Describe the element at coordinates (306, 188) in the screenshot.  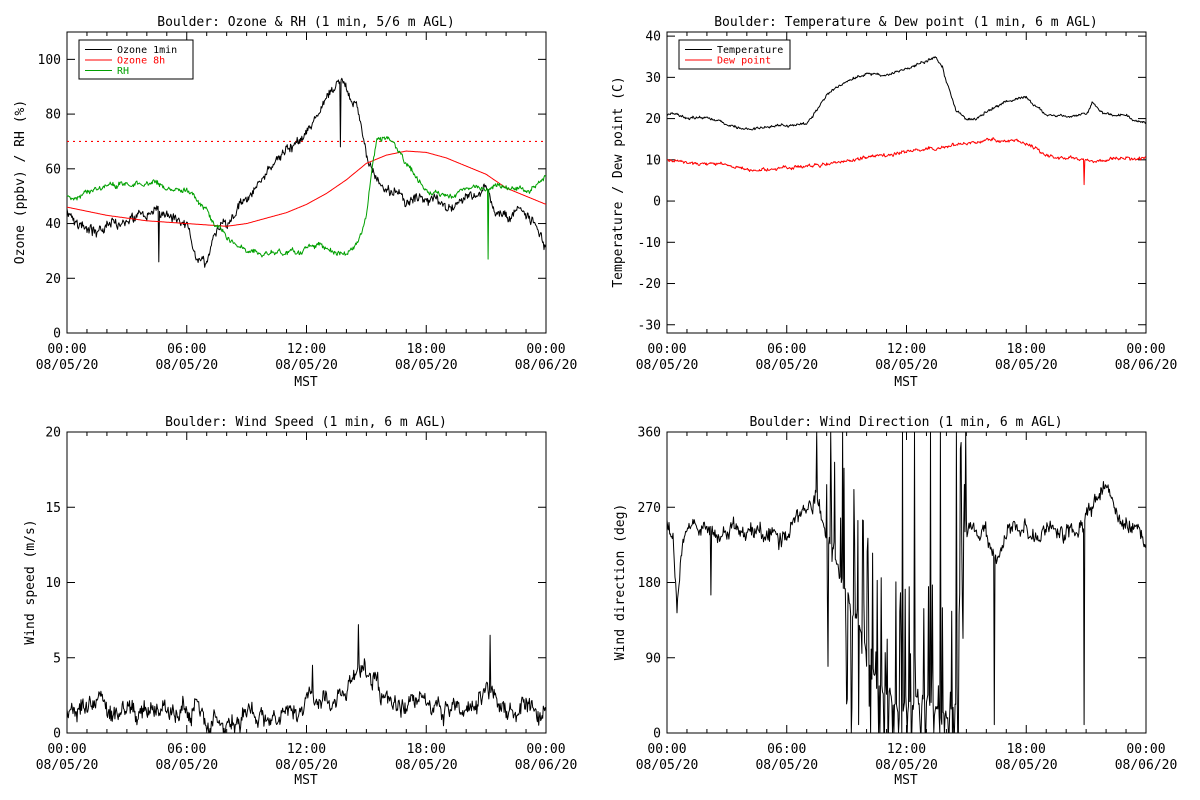
I see `series-line-ozone-8h` at that location.